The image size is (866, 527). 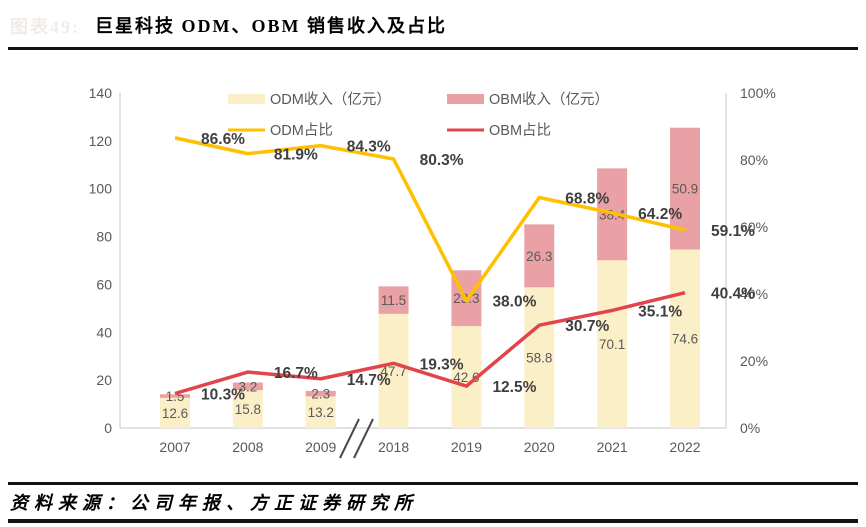 I want to click on svg-text: 120, so click(x=101, y=141).